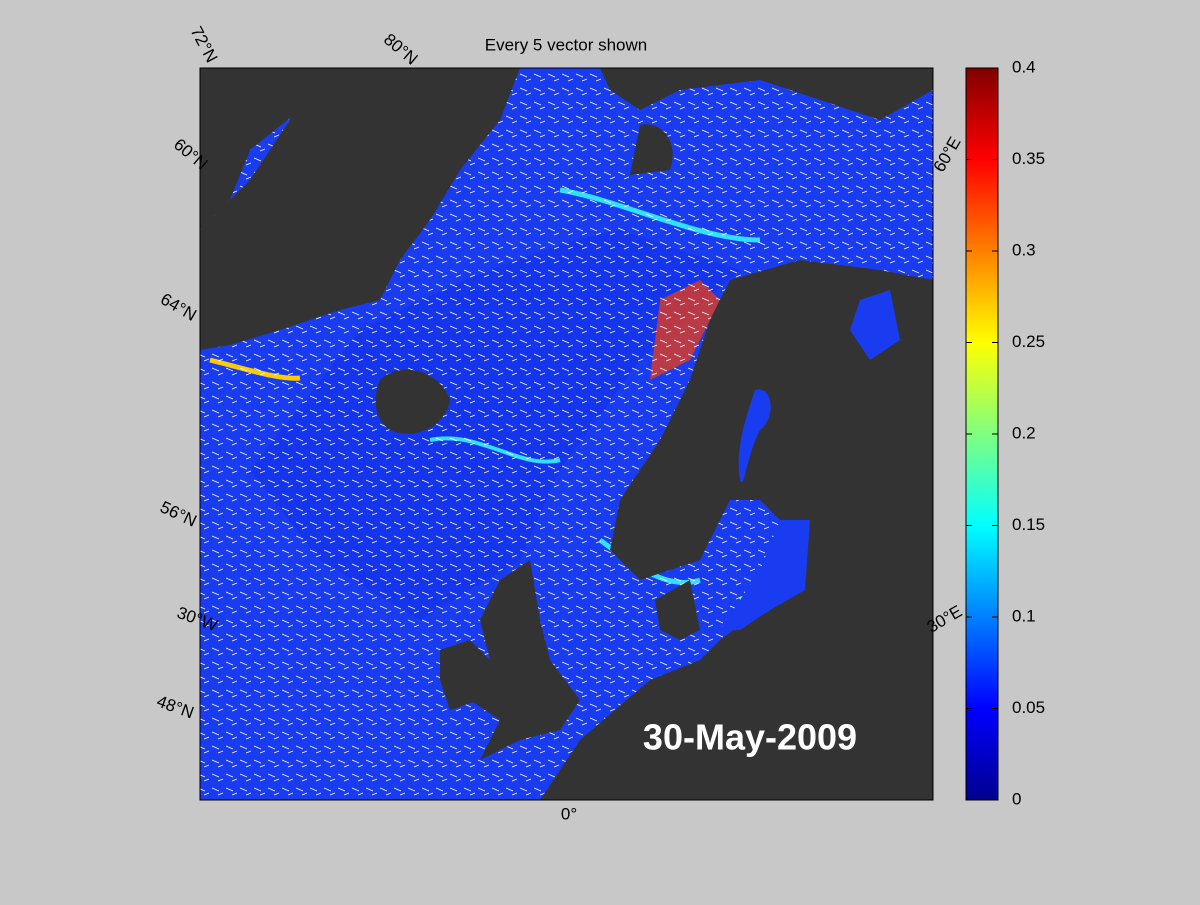  Describe the element at coordinates (1024, 66) in the screenshot. I see `colorbar-tick-label: 0.4` at that location.